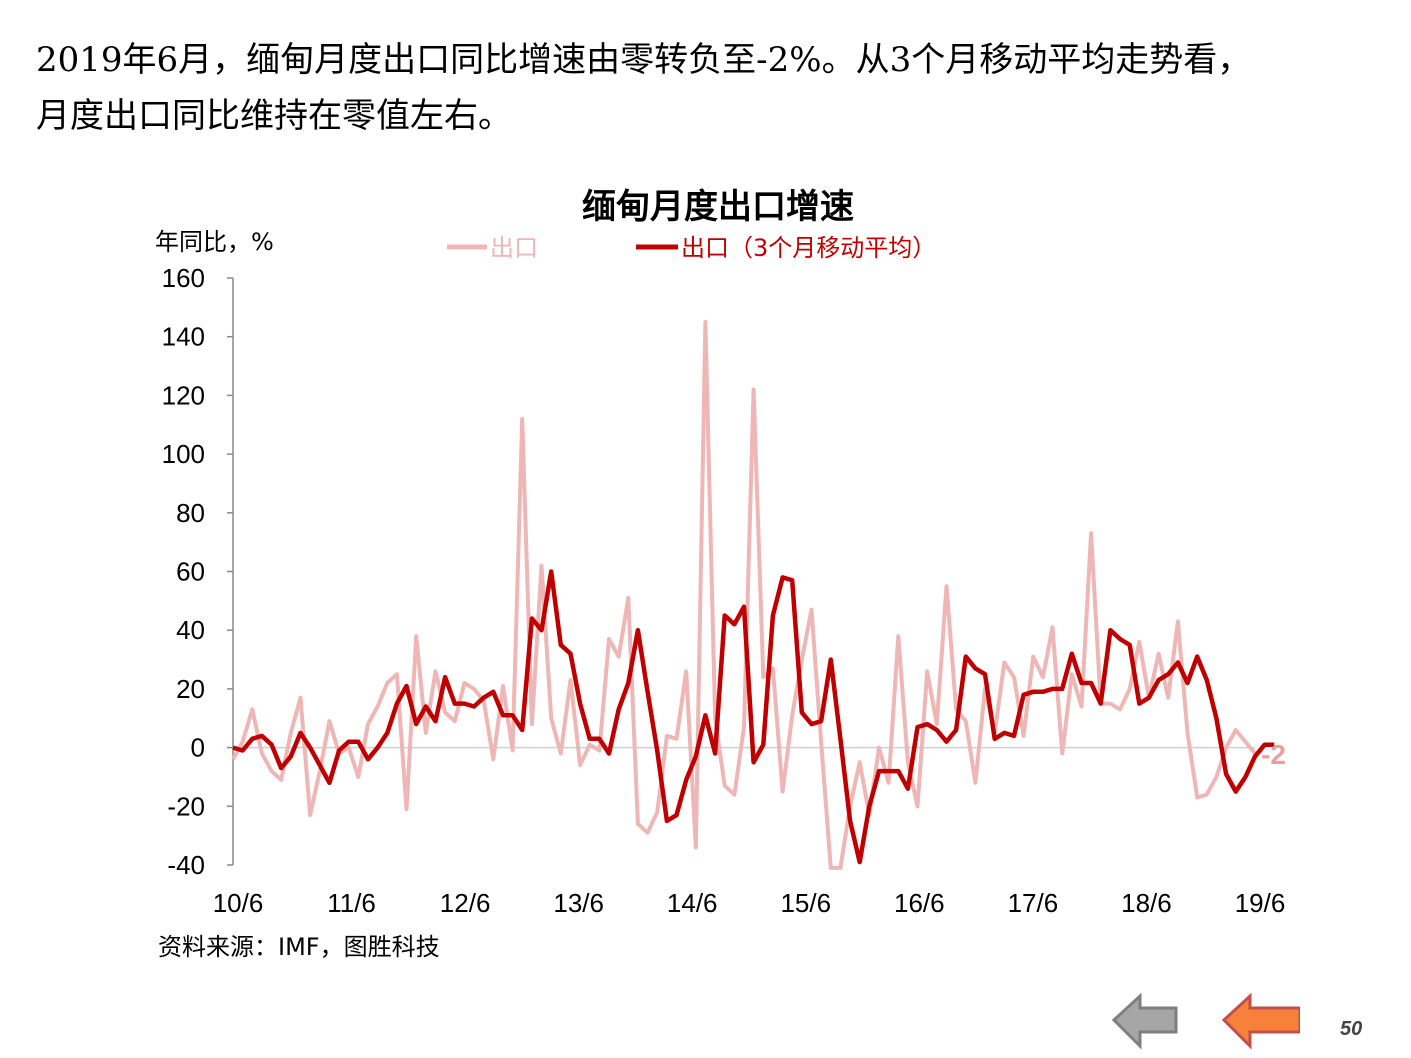 This screenshot has width=1411, height=1058. Describe the element at coordinates (183, 278) in the screenshot. I see `y-tick-label: 160` at that location.